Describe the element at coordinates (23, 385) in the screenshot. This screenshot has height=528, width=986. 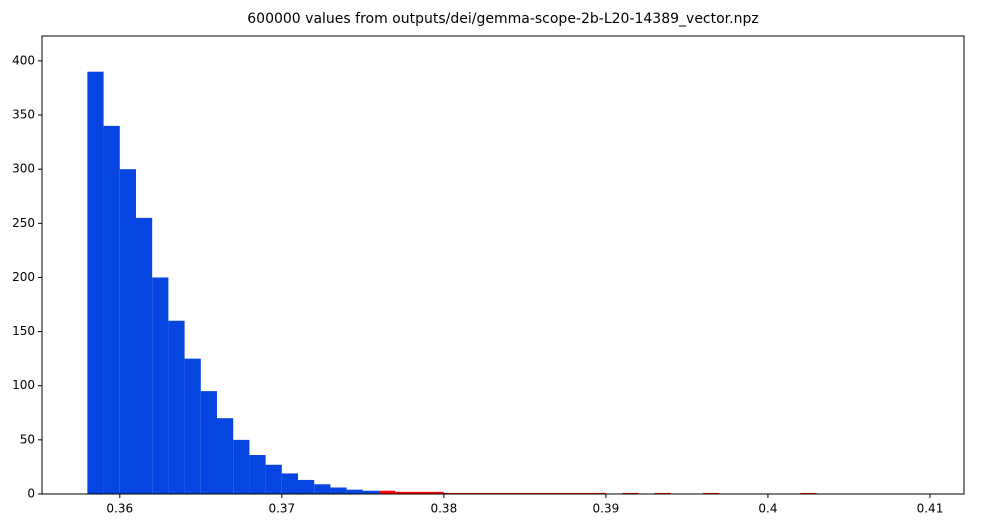
I see `y-tick-label: 100` at that location.